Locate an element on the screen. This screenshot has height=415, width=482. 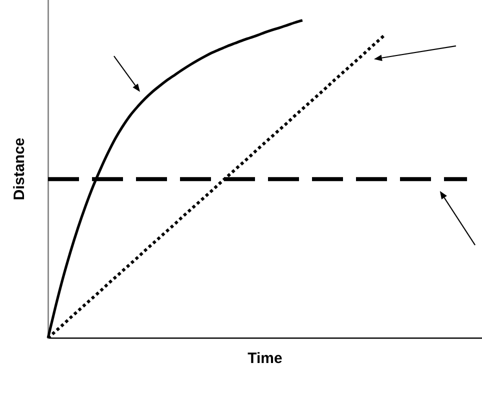
x-axis-title: Time is located at coordinates (265, 359).